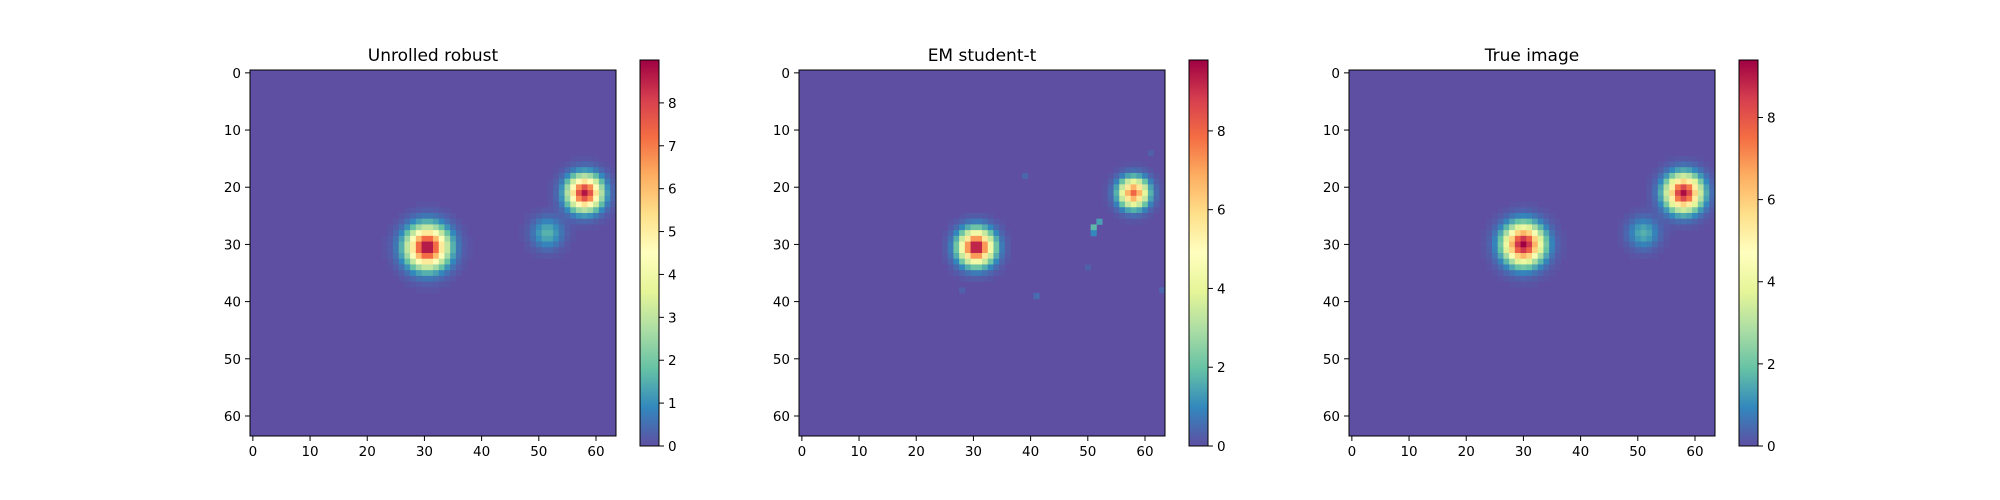 This screenshot has width=2000, height=500. What do you see at coordinates (1030, 452) in the screenshot?
I see `x-tick-label: 40` at bounding box center [1030, 452].